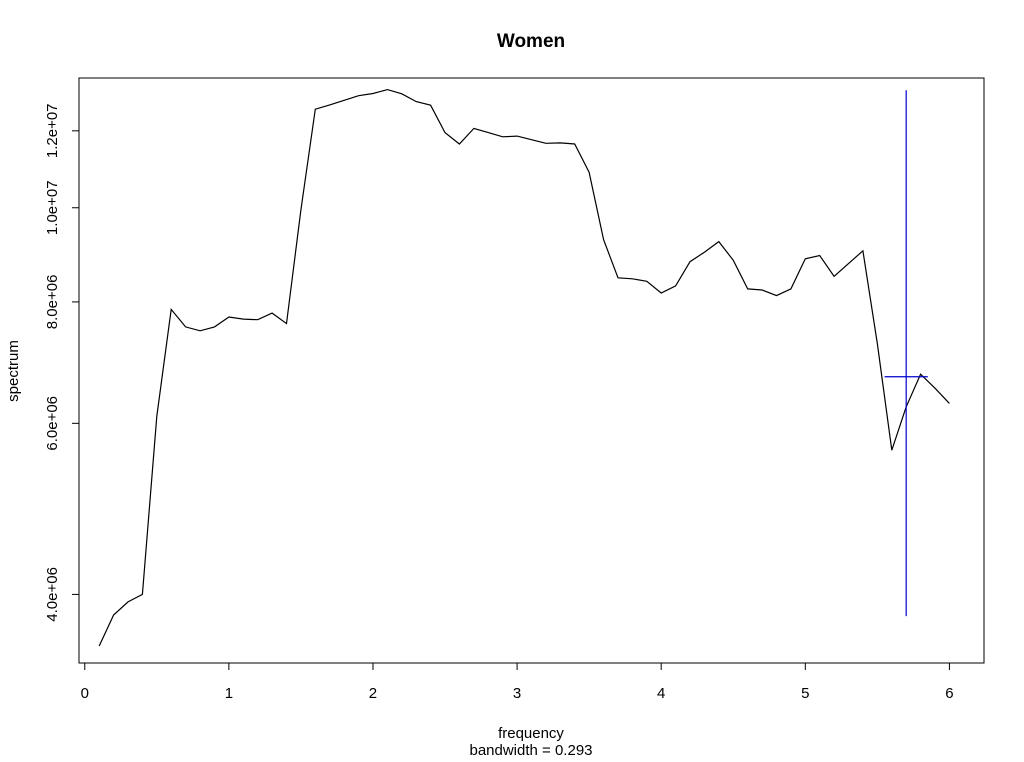 This screenshot has width=1024, height=762. What do you see at coordinates (661, 693) in the screenshot?
I see `x-tick-label: 4` at bounding box center [661, 693].